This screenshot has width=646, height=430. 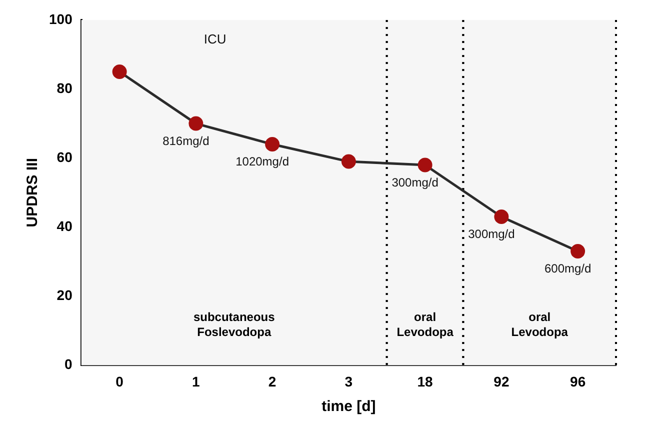 I want to click on y-tick-label: 40, so click(x=64, y=226).